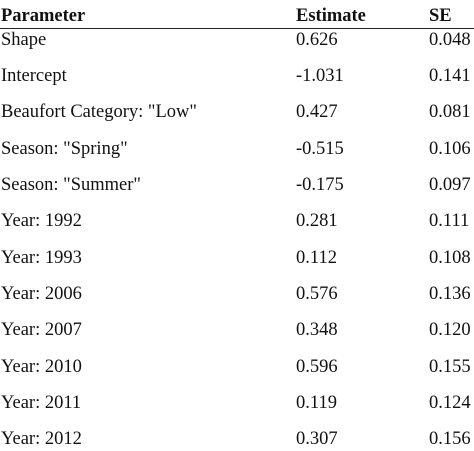 The height and width of the screenshot is (451, 474). What do you see at coordinates (320, 76) in the screenshot?
I see `row-estimate: -1.031` at bounding box center [320, 76].